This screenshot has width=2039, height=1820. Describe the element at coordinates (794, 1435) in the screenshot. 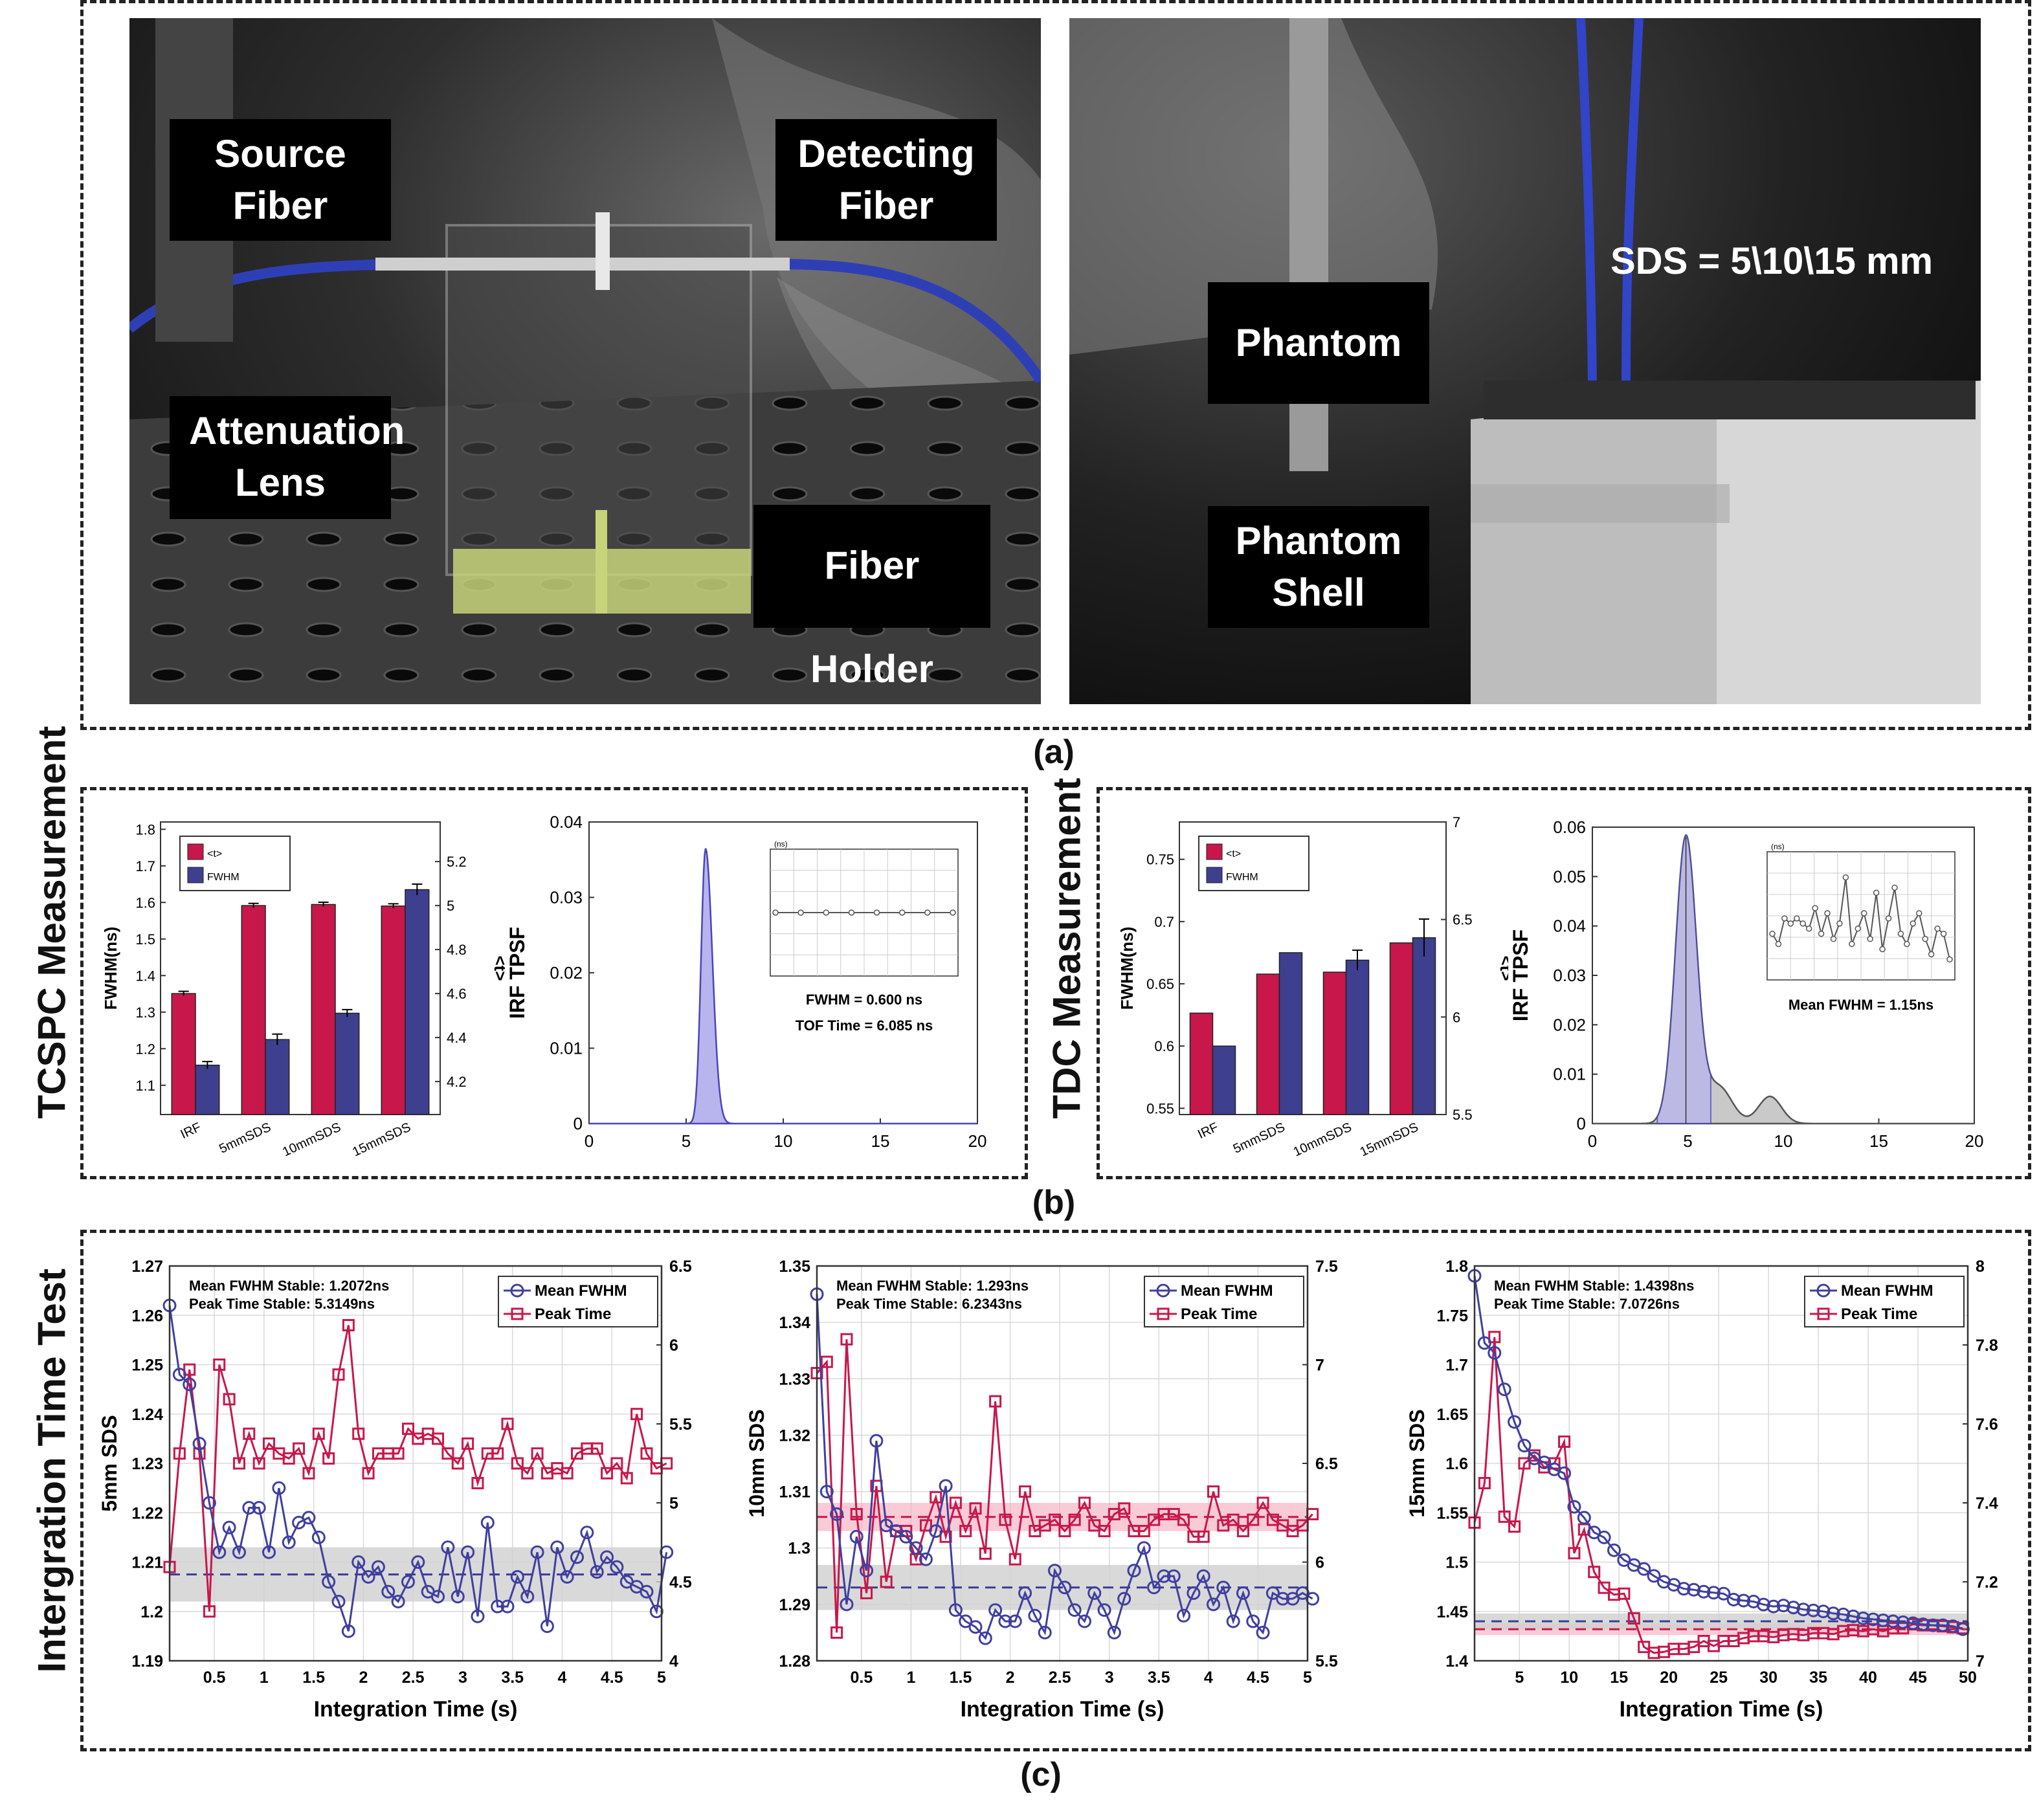

I see `y-tick-label: 1.32` at that location.